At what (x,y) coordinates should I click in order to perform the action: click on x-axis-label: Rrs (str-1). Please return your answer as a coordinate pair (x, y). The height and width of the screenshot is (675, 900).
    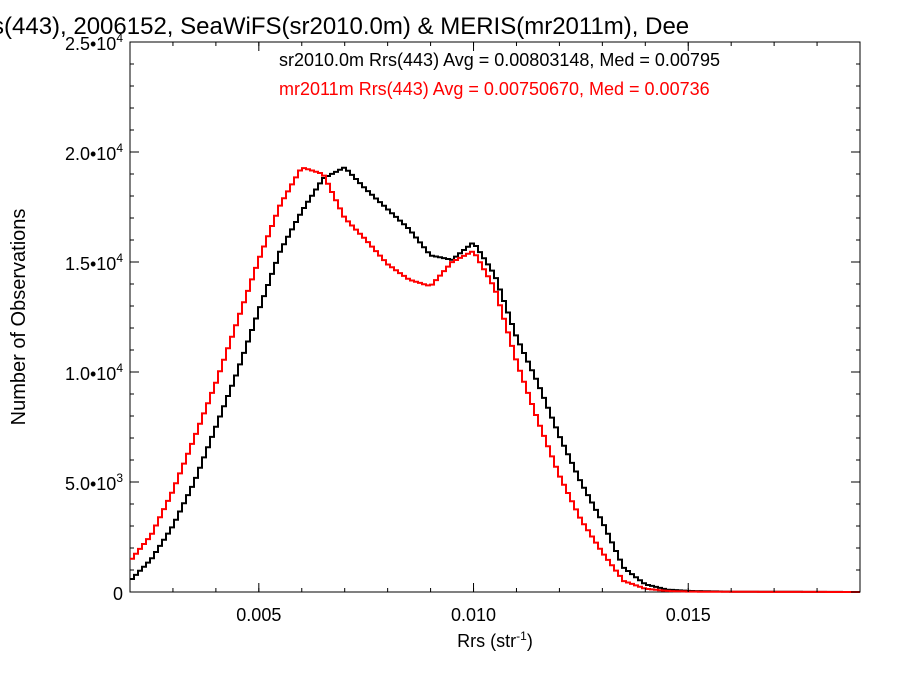
    Looking at the image, I should click on (495, 640).